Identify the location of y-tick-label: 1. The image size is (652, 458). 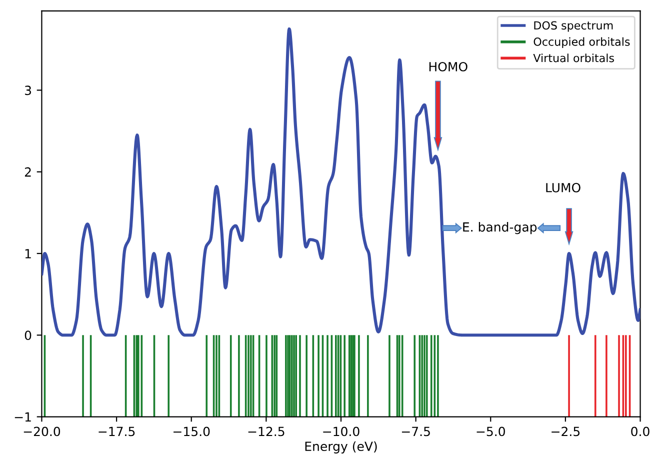
(28, 253).